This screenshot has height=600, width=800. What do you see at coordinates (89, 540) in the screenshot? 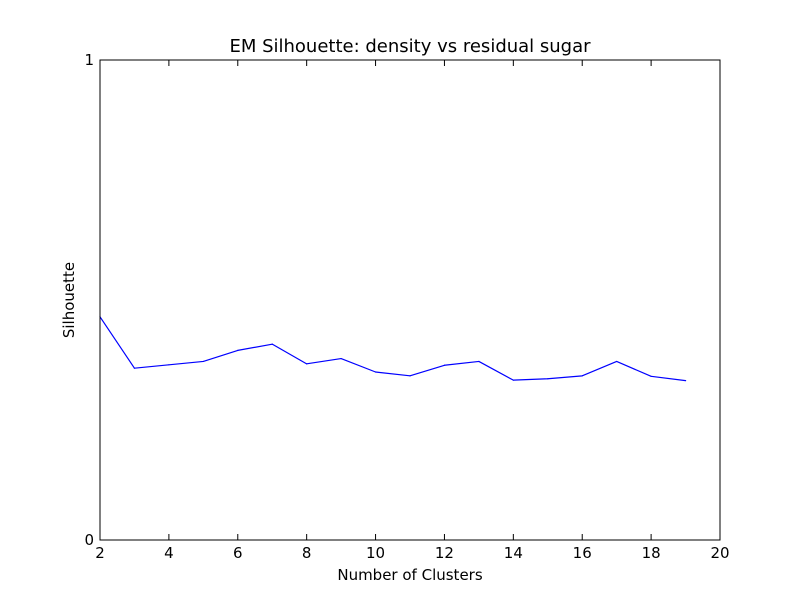
I see `y-tick-label: 0` at bounding box center [89, 540].